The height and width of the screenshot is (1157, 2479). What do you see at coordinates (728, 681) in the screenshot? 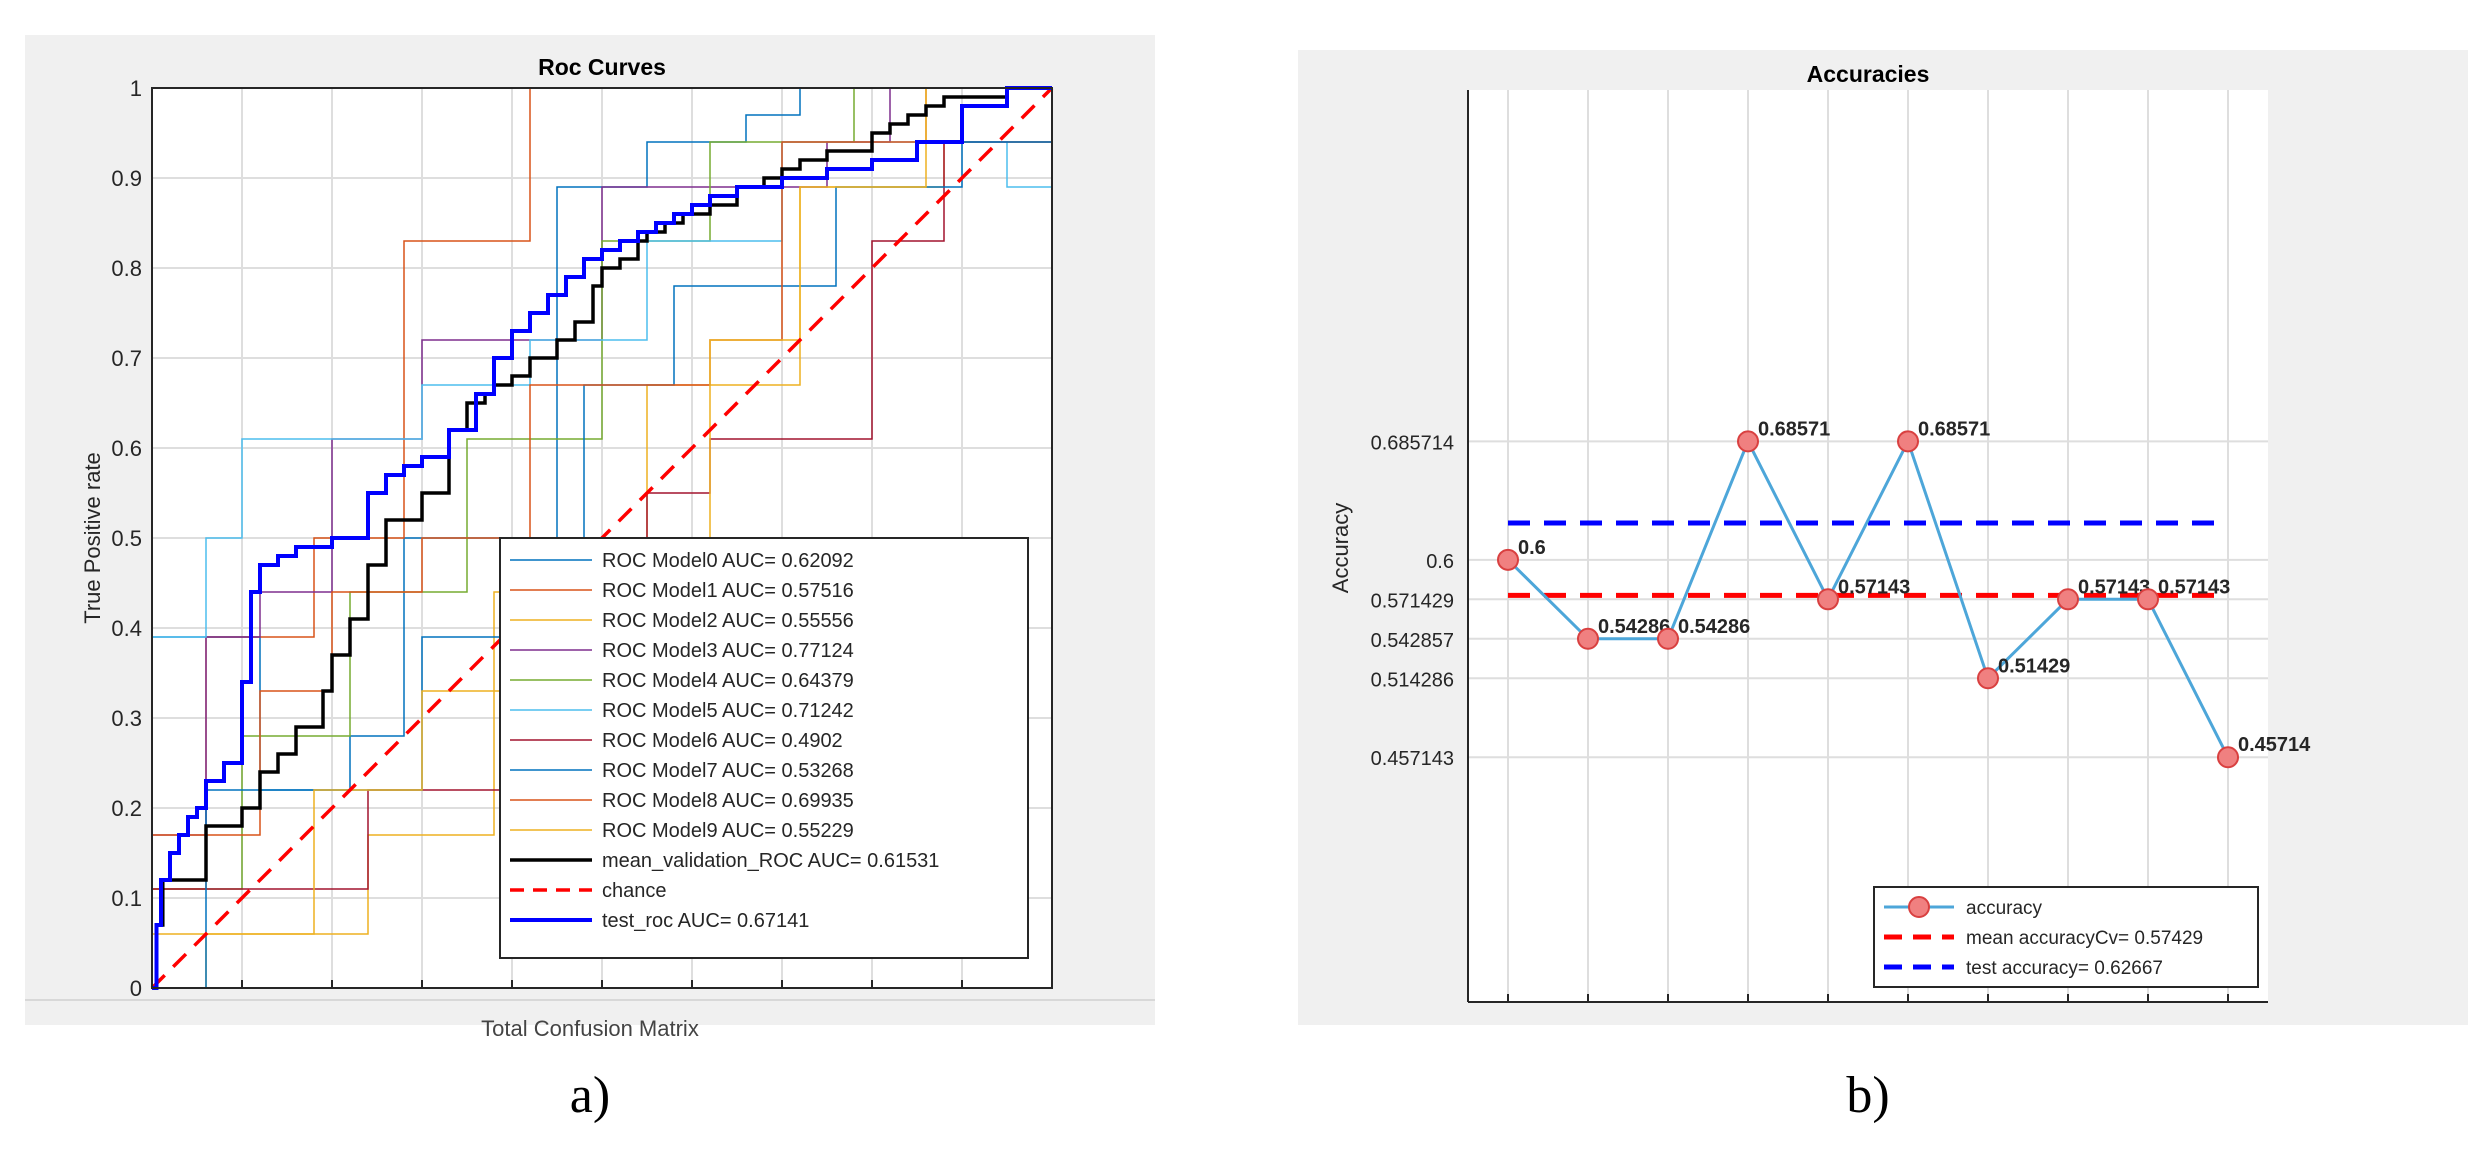
I see `roc-legend-label: ROC Model4 AUC= 0.64379` at bounding box center [728, 681].